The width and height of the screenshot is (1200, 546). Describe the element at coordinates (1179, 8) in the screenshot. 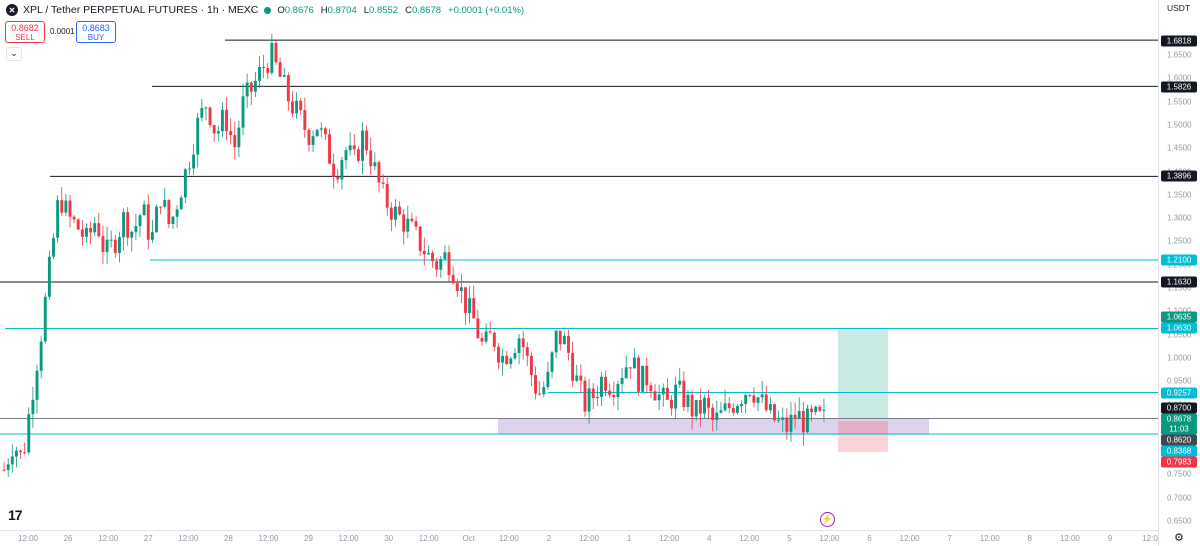

I see `currency-selector: USDT` at that location.